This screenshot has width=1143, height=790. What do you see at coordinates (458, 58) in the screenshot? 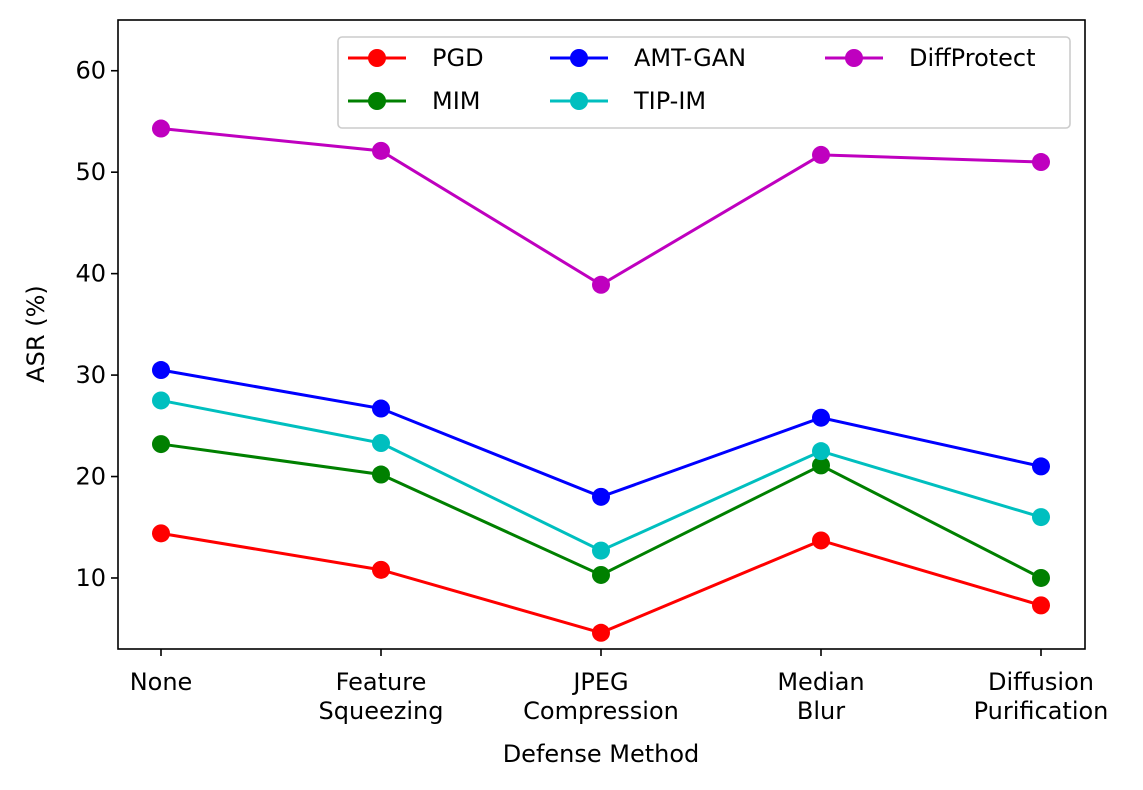
I see `legend-label: PGD` at bounding box center [458, 58].